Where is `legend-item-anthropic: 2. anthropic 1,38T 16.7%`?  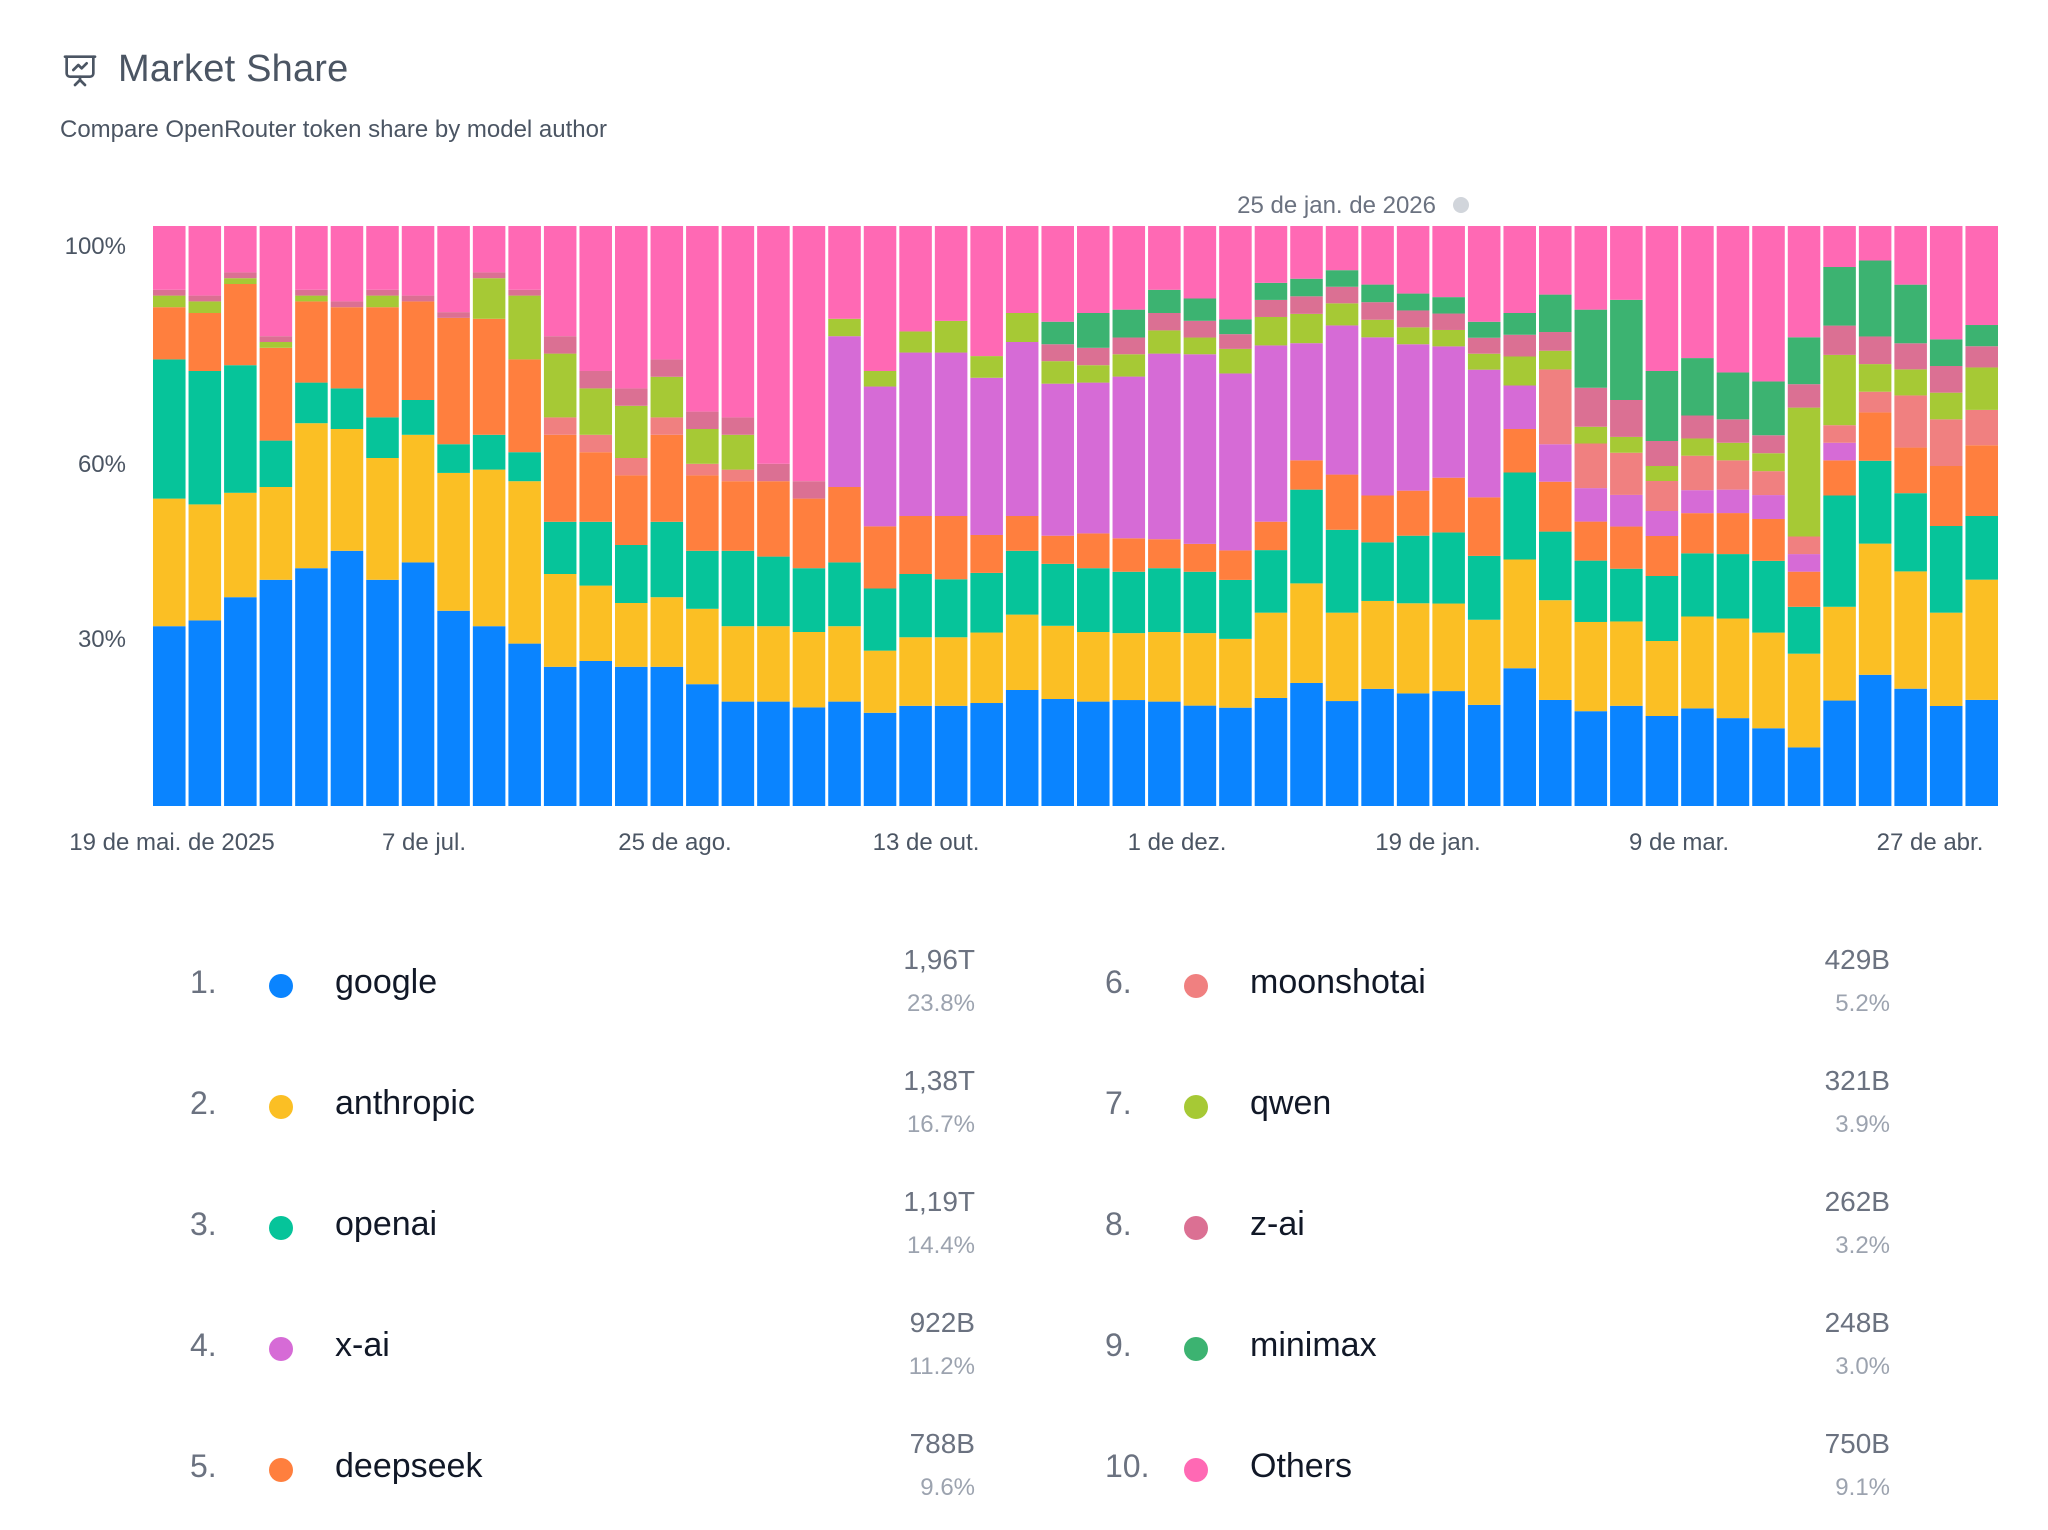
legend-item-anthropic: 2. anthropic 1,38T 16.7% is located at coordinates (582, 1096).